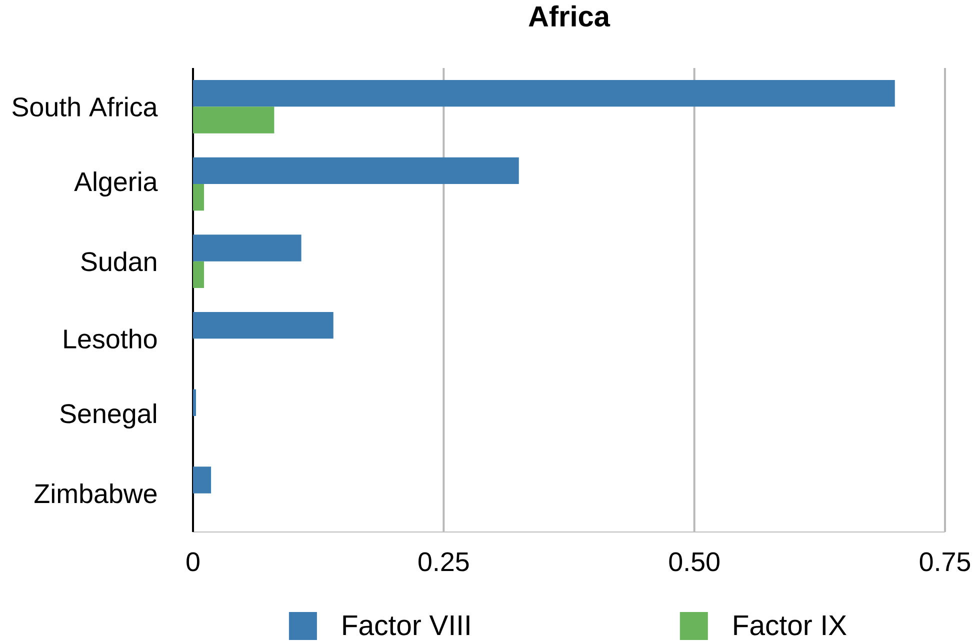  Describe the element at coordinates (108, 416) in the screenshot. I see `y-tick-label: Senegal` at that location.